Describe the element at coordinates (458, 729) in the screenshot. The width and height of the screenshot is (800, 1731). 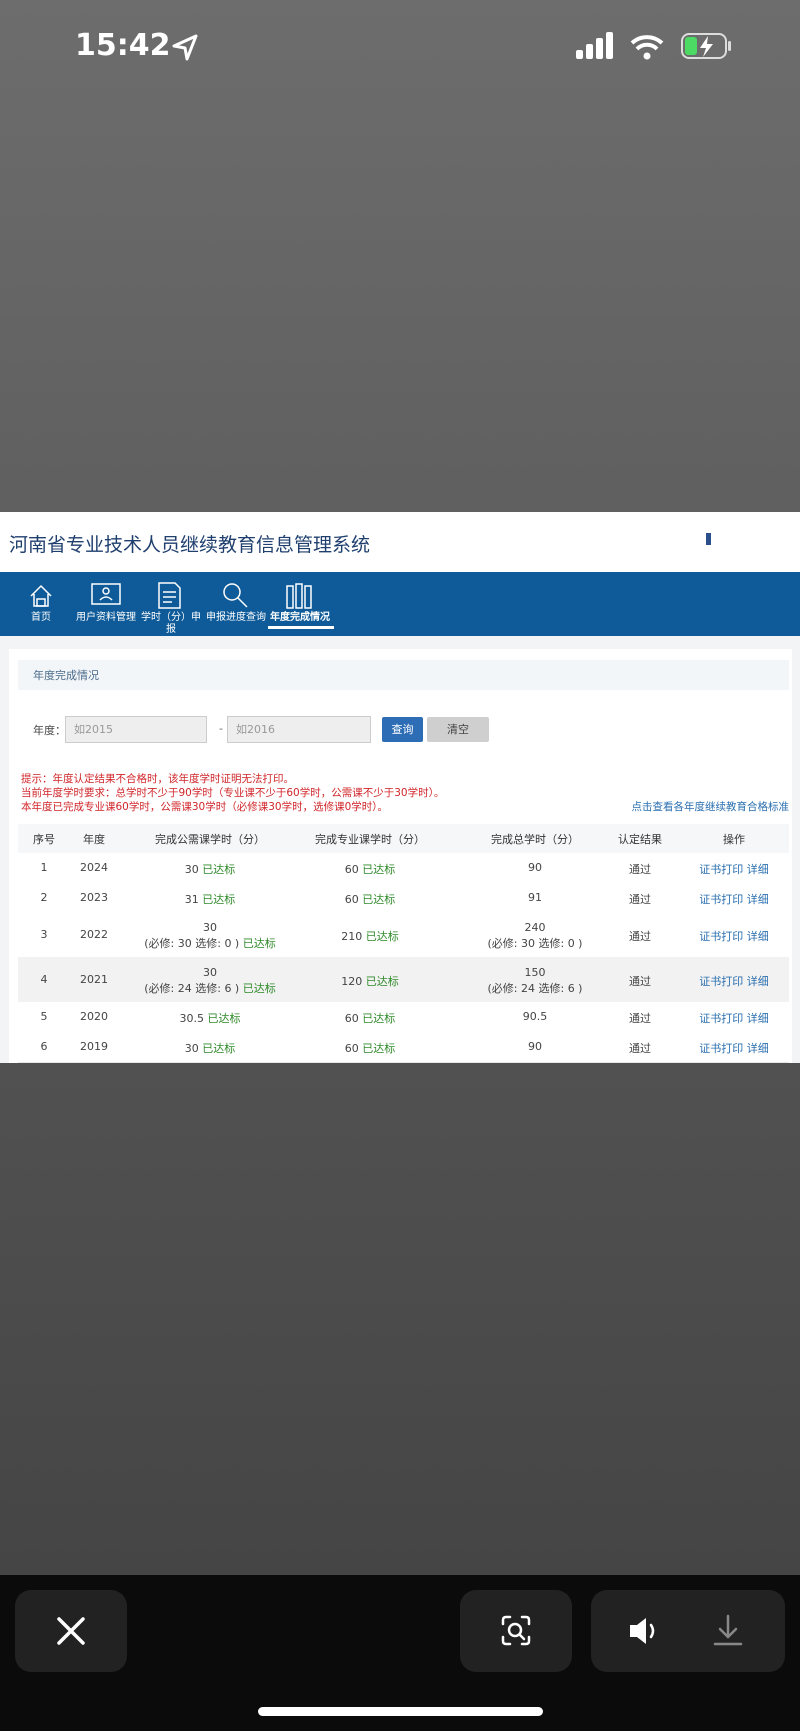
I see `clear-button: 清空` at that location.